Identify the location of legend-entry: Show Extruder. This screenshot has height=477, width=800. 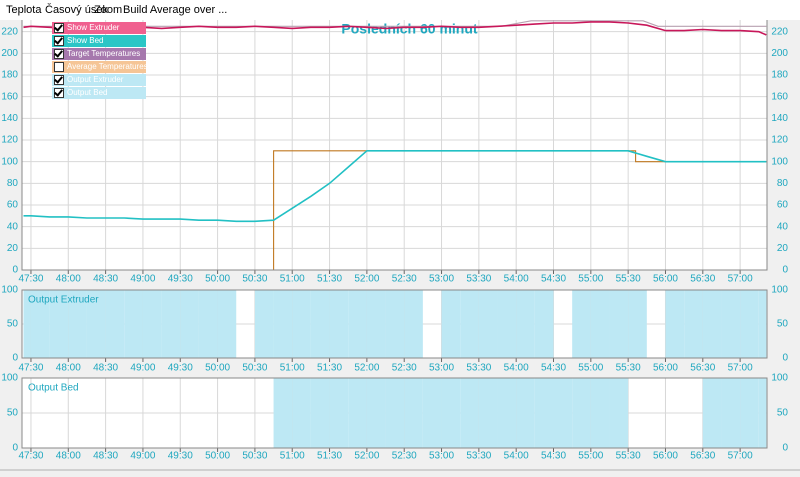
(99, 28).